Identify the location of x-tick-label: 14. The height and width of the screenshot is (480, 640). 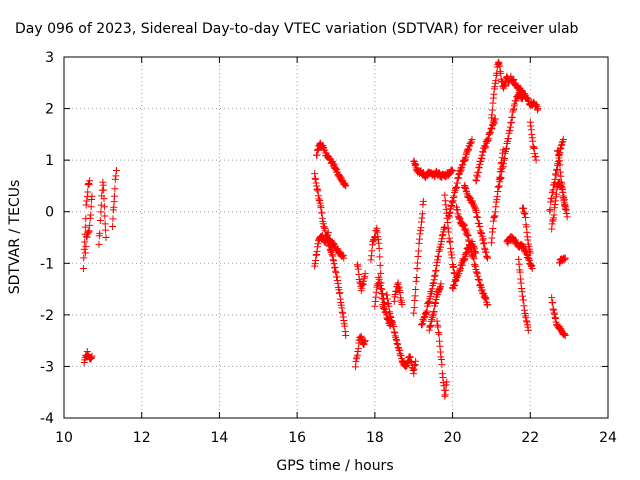
(220, 438).